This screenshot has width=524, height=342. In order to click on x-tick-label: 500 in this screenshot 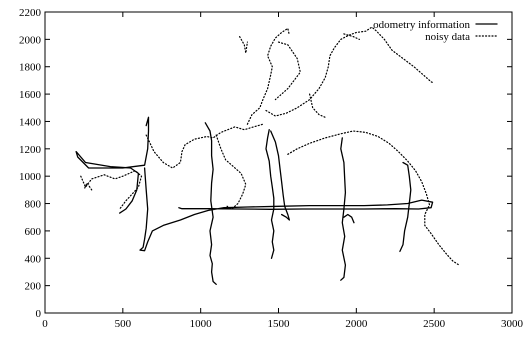, I will do `click(123, 324)`.